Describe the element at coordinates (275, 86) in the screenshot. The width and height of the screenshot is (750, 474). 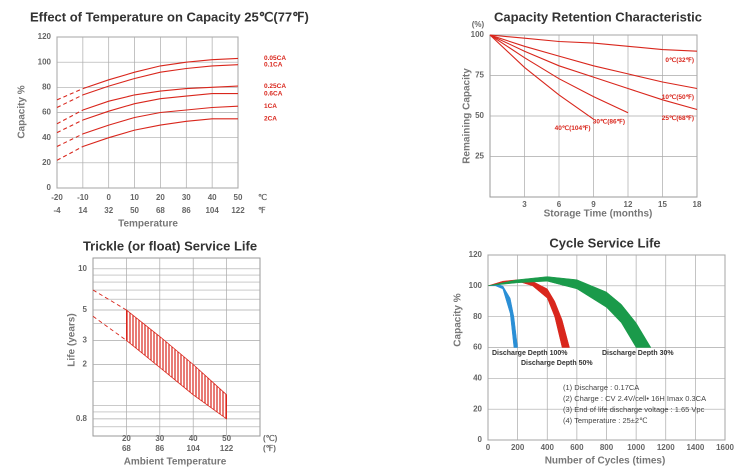
I see `series-label: 0.25CA` at that location.